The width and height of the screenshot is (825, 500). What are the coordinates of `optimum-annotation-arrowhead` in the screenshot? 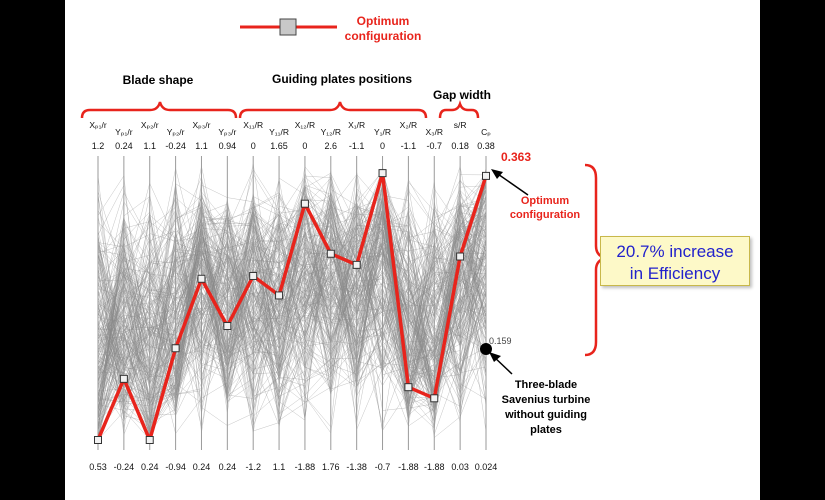 It's located at (497, 174).